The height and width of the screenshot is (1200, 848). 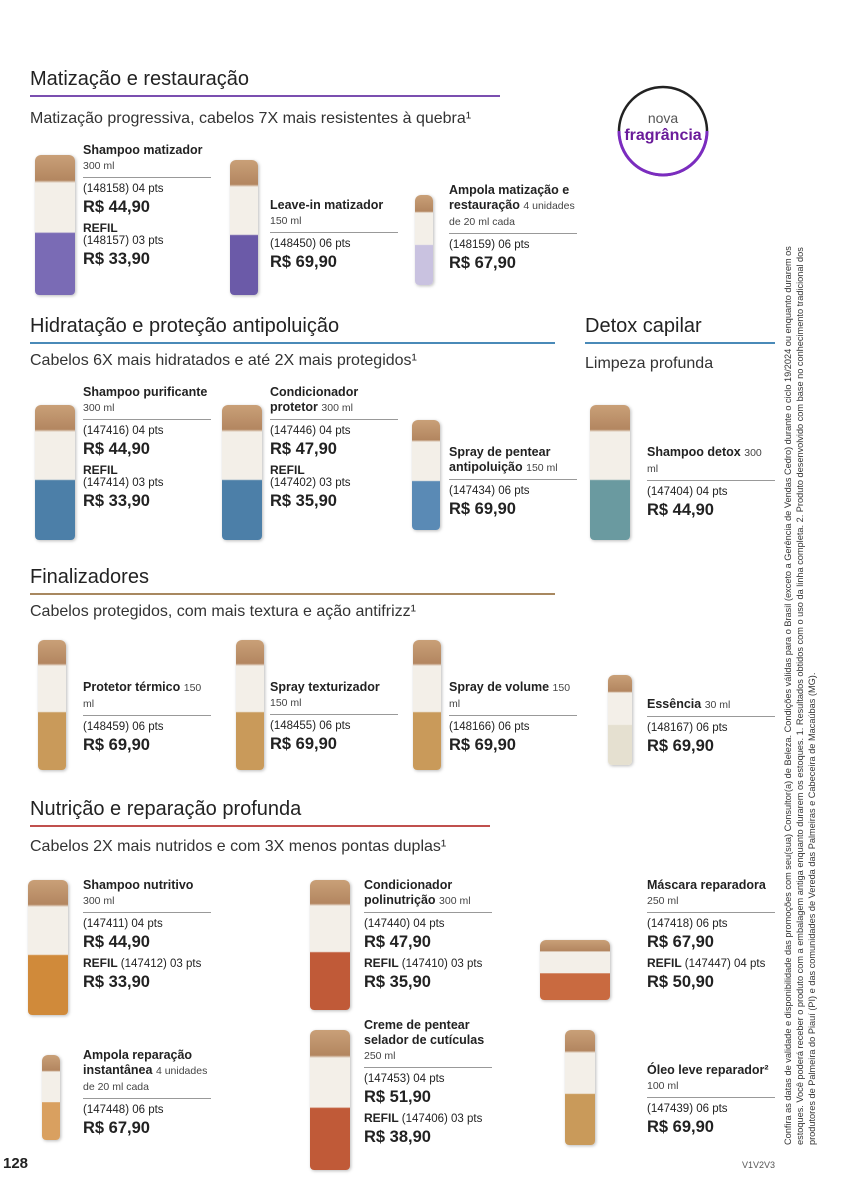 What do you see at coordinates (694, 452) in the screenshot?
I see `product-name-text: Shampoo detox` at bounding box center [694, 452].